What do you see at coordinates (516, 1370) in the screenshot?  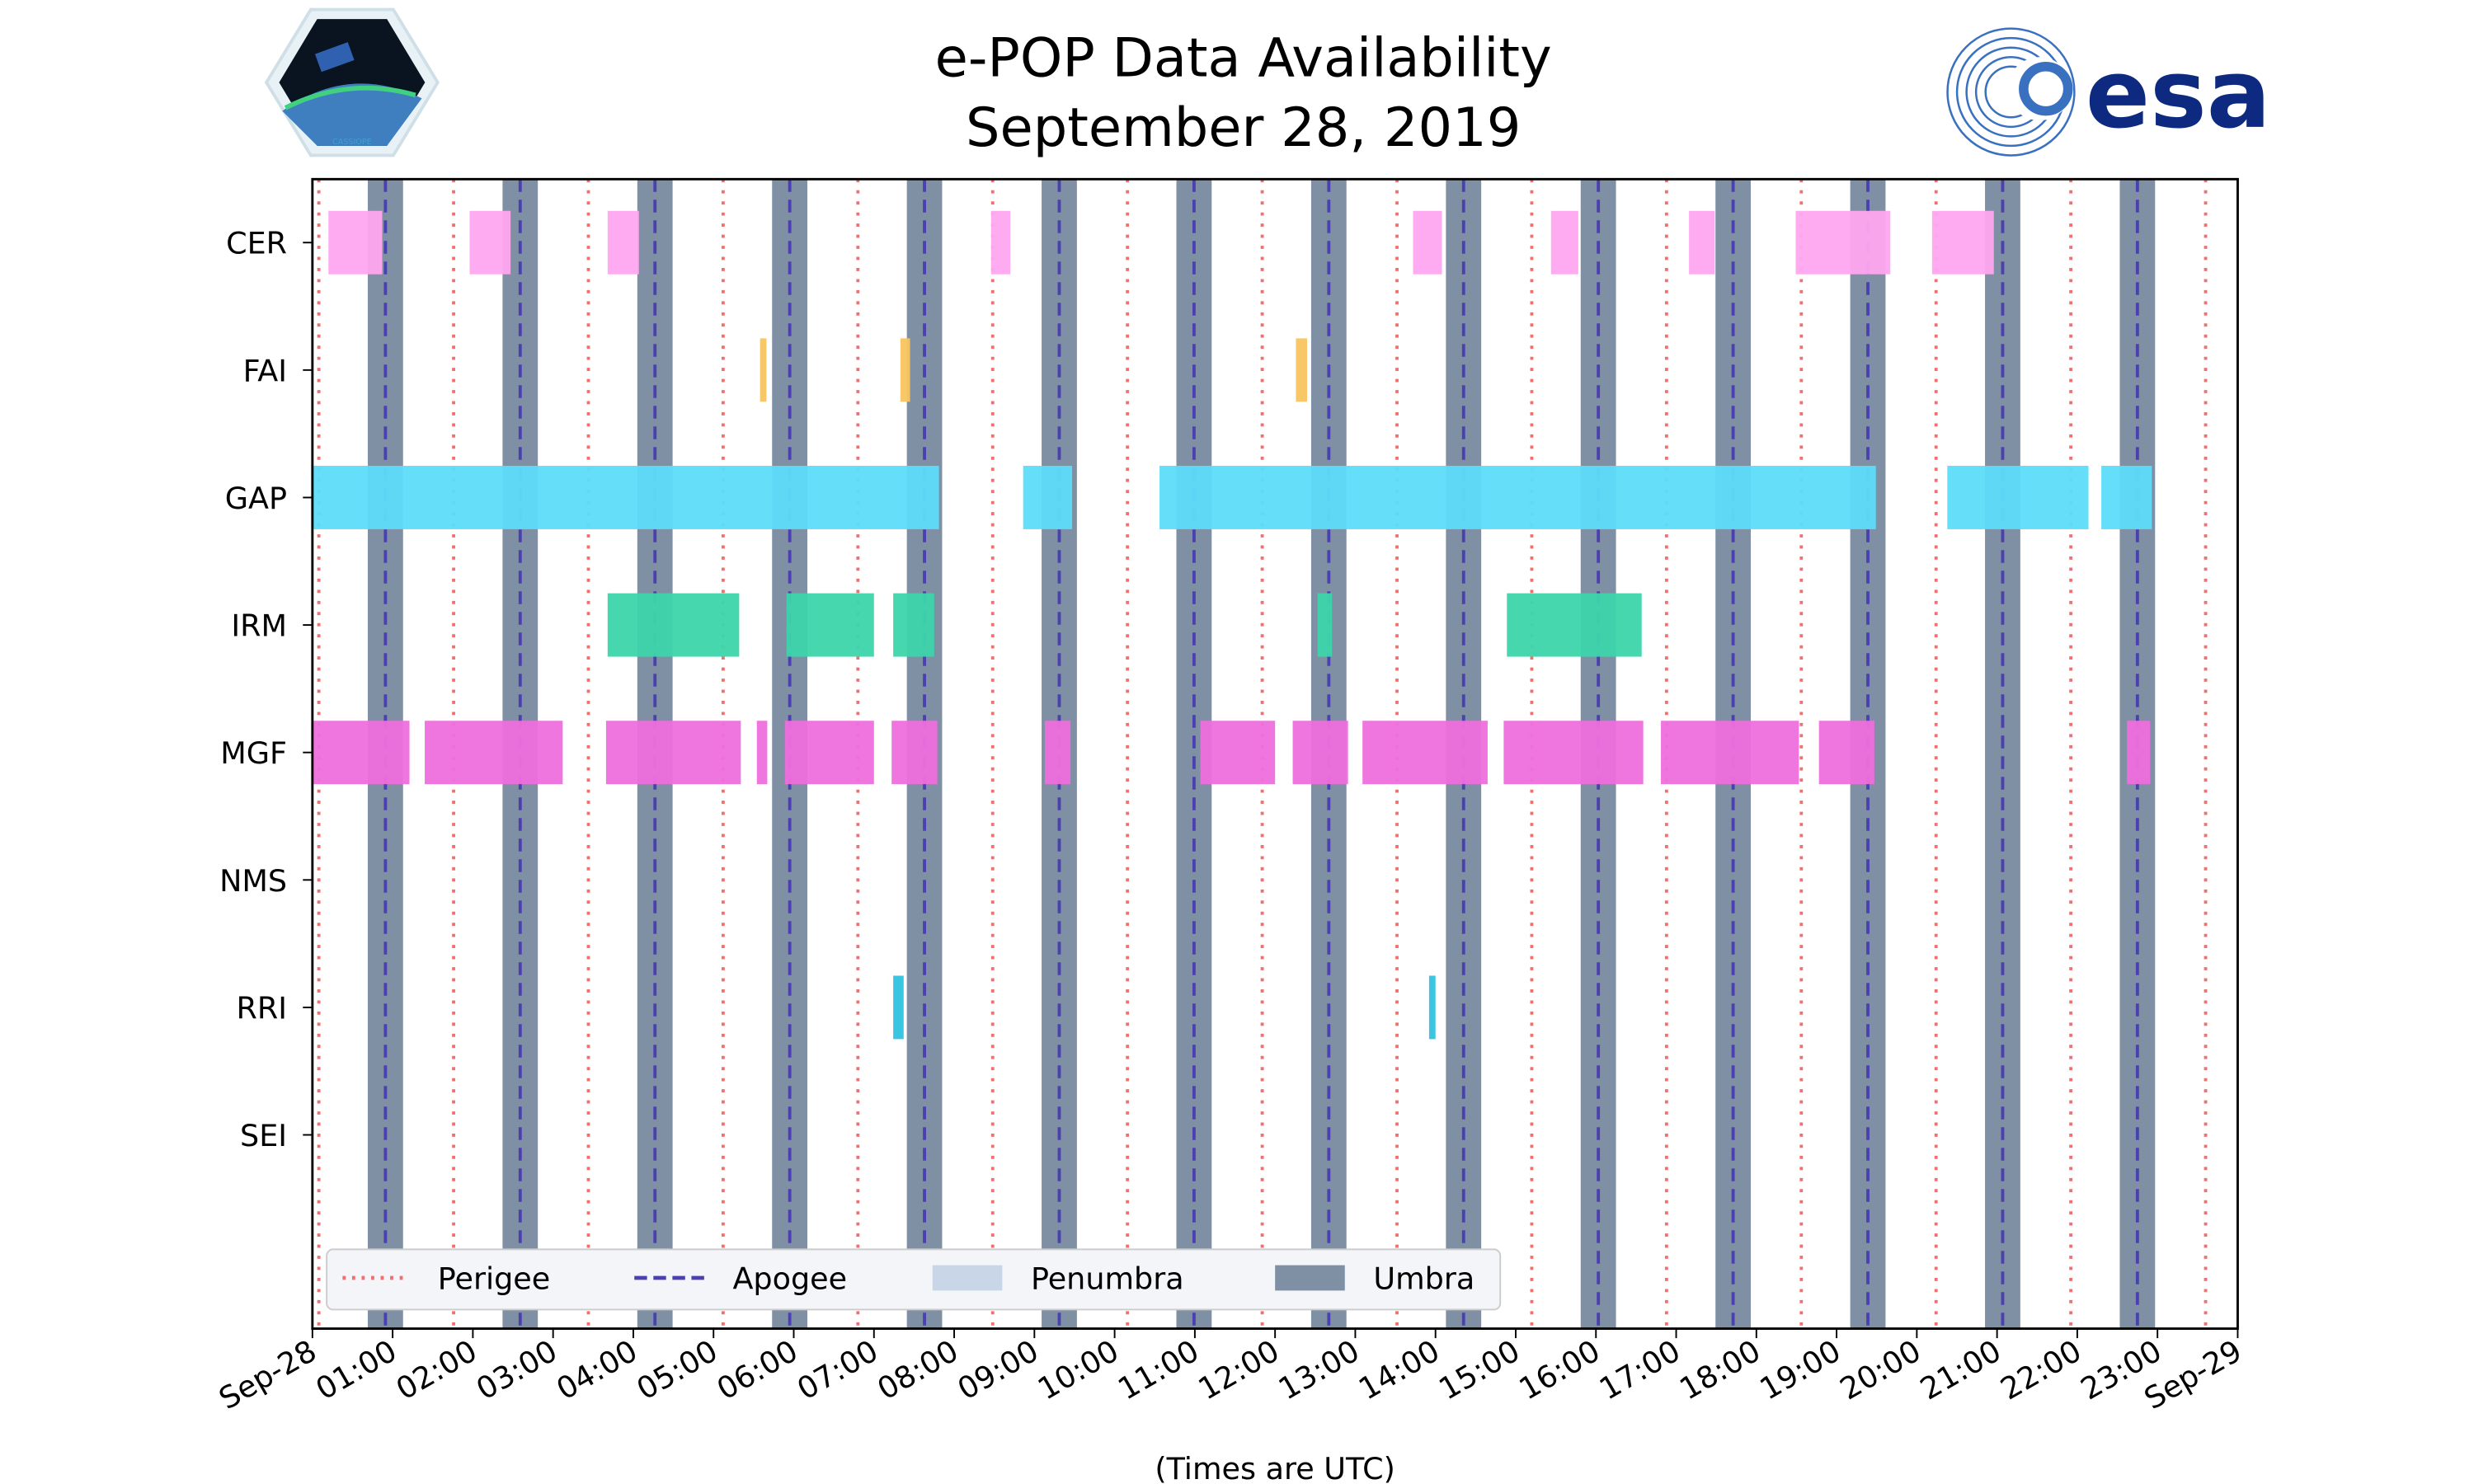 I see `x-tick-label: 03:00` at bounding box center [516, 1370].